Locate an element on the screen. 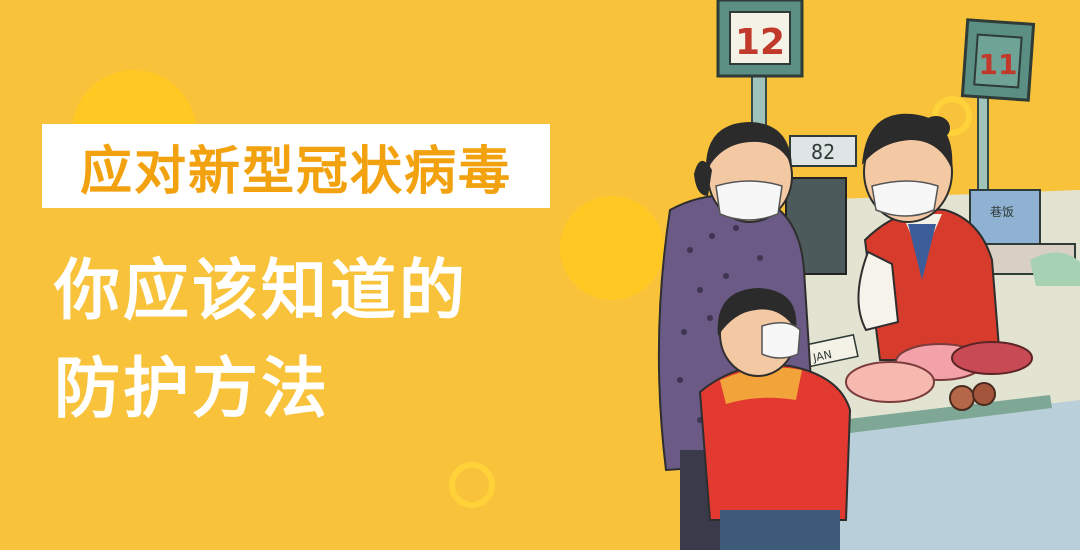 The image size is (1080, 550). title-box: 应对新型冠状病毒 is located at coordinates (296, 166).